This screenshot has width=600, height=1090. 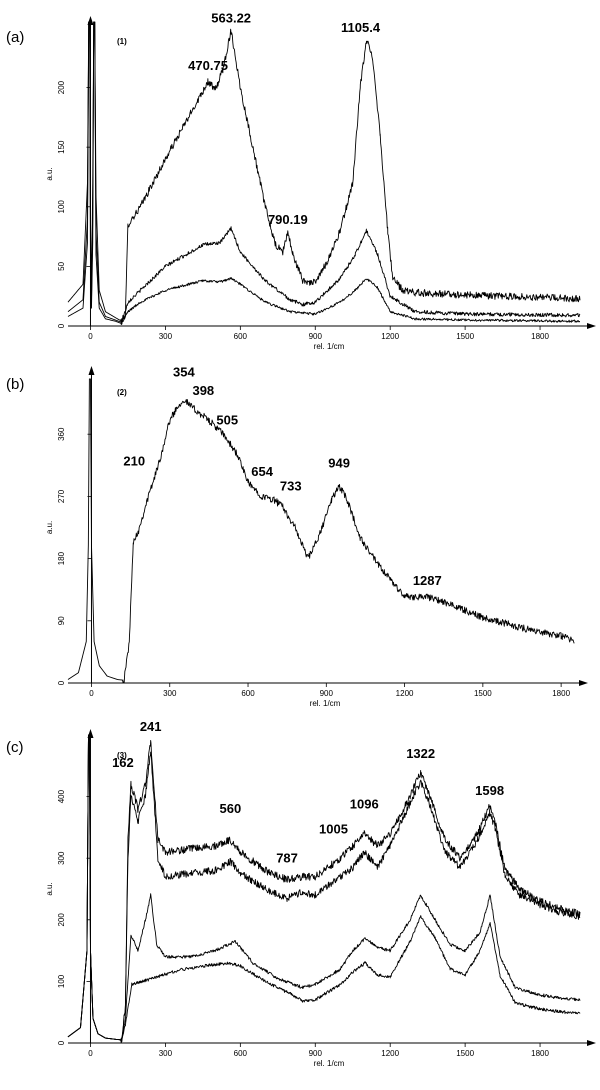 What do you see at coordinates (231, 17) in the screenshot?
I see `peak-annotation: 563.22` at bounding box center [231, 17].